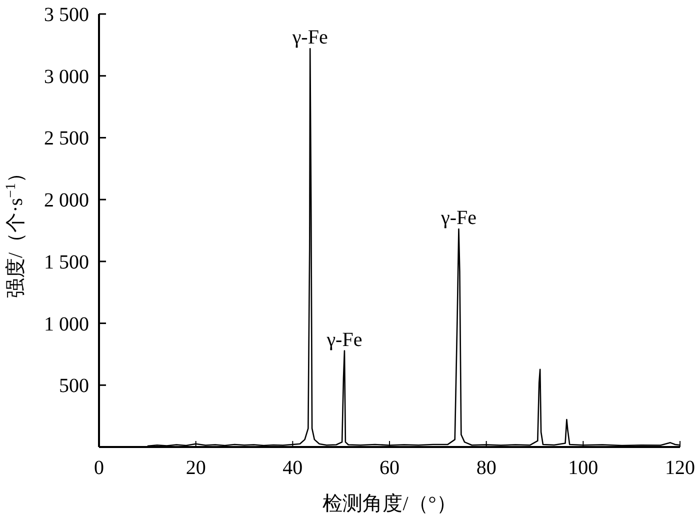  Describe the element at coordinates (66, 77) in the screenshot. I see `y-tick-label: 3 000` at that location.